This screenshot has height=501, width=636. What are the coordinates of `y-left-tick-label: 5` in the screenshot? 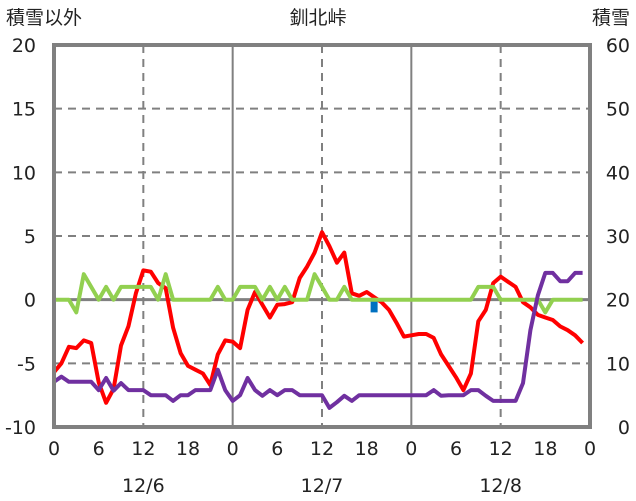 It's located at (30, 237).